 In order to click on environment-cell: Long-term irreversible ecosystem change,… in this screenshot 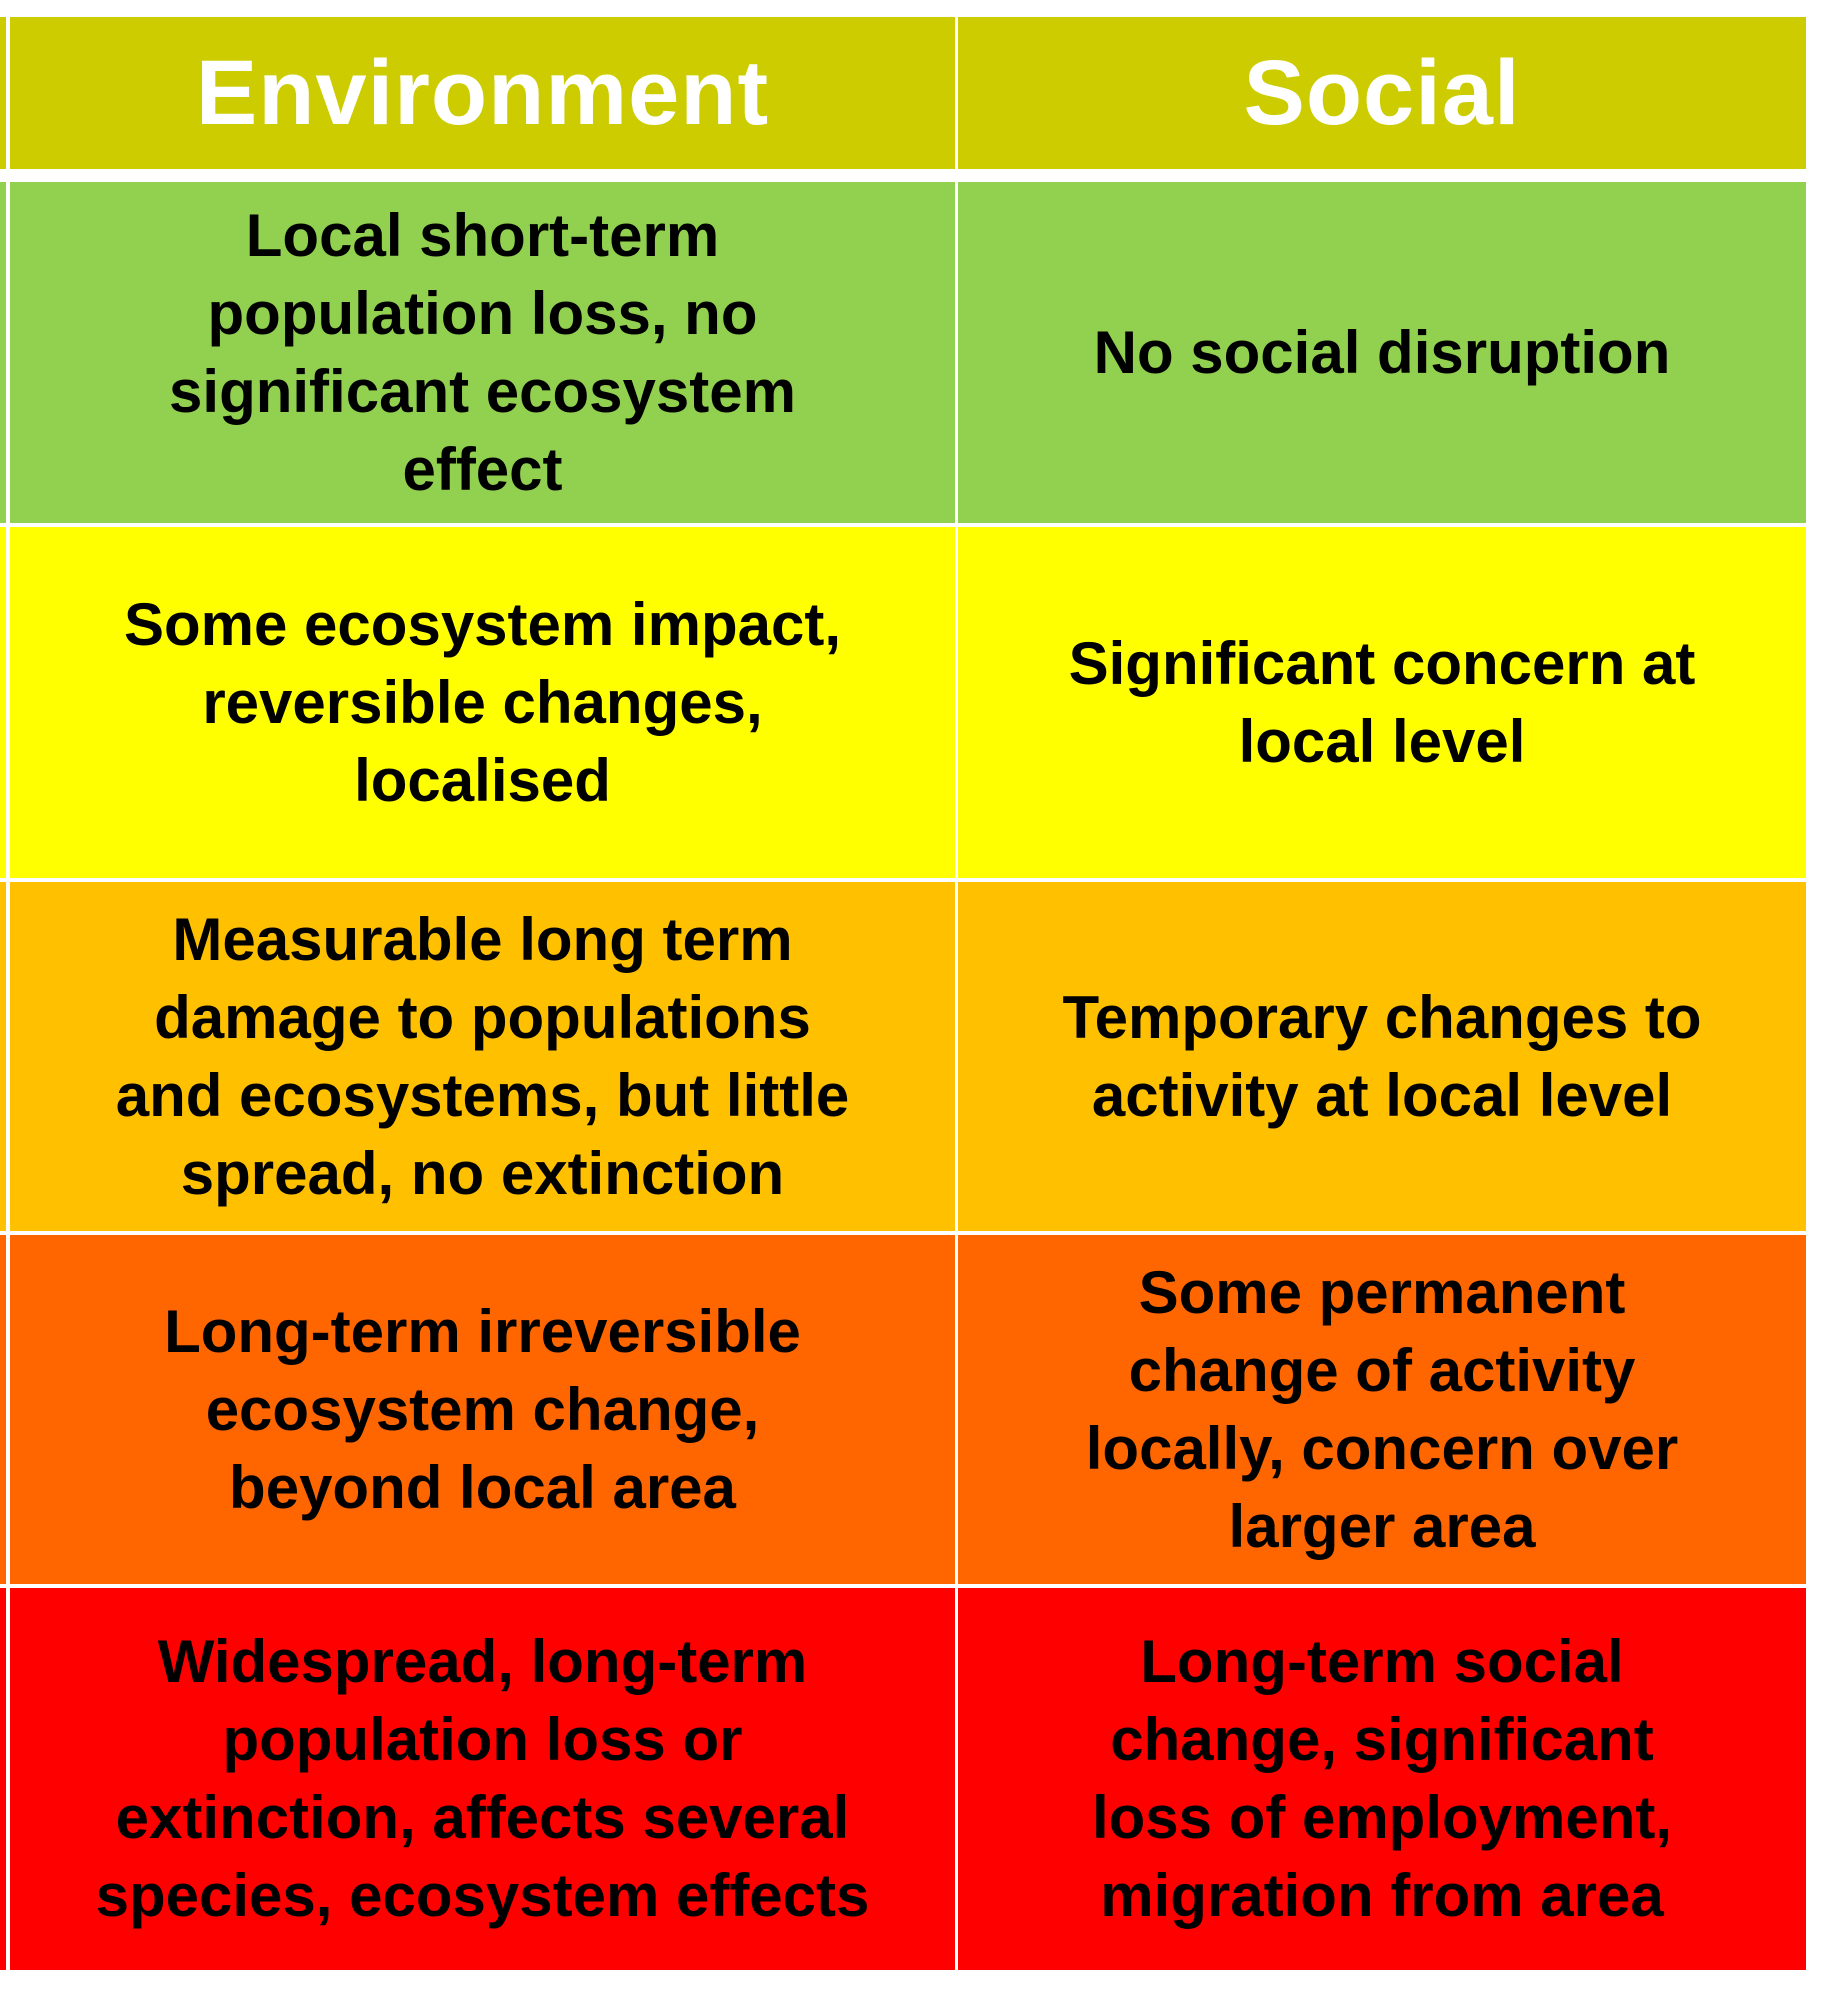, I will do `click(482, 1409)`.